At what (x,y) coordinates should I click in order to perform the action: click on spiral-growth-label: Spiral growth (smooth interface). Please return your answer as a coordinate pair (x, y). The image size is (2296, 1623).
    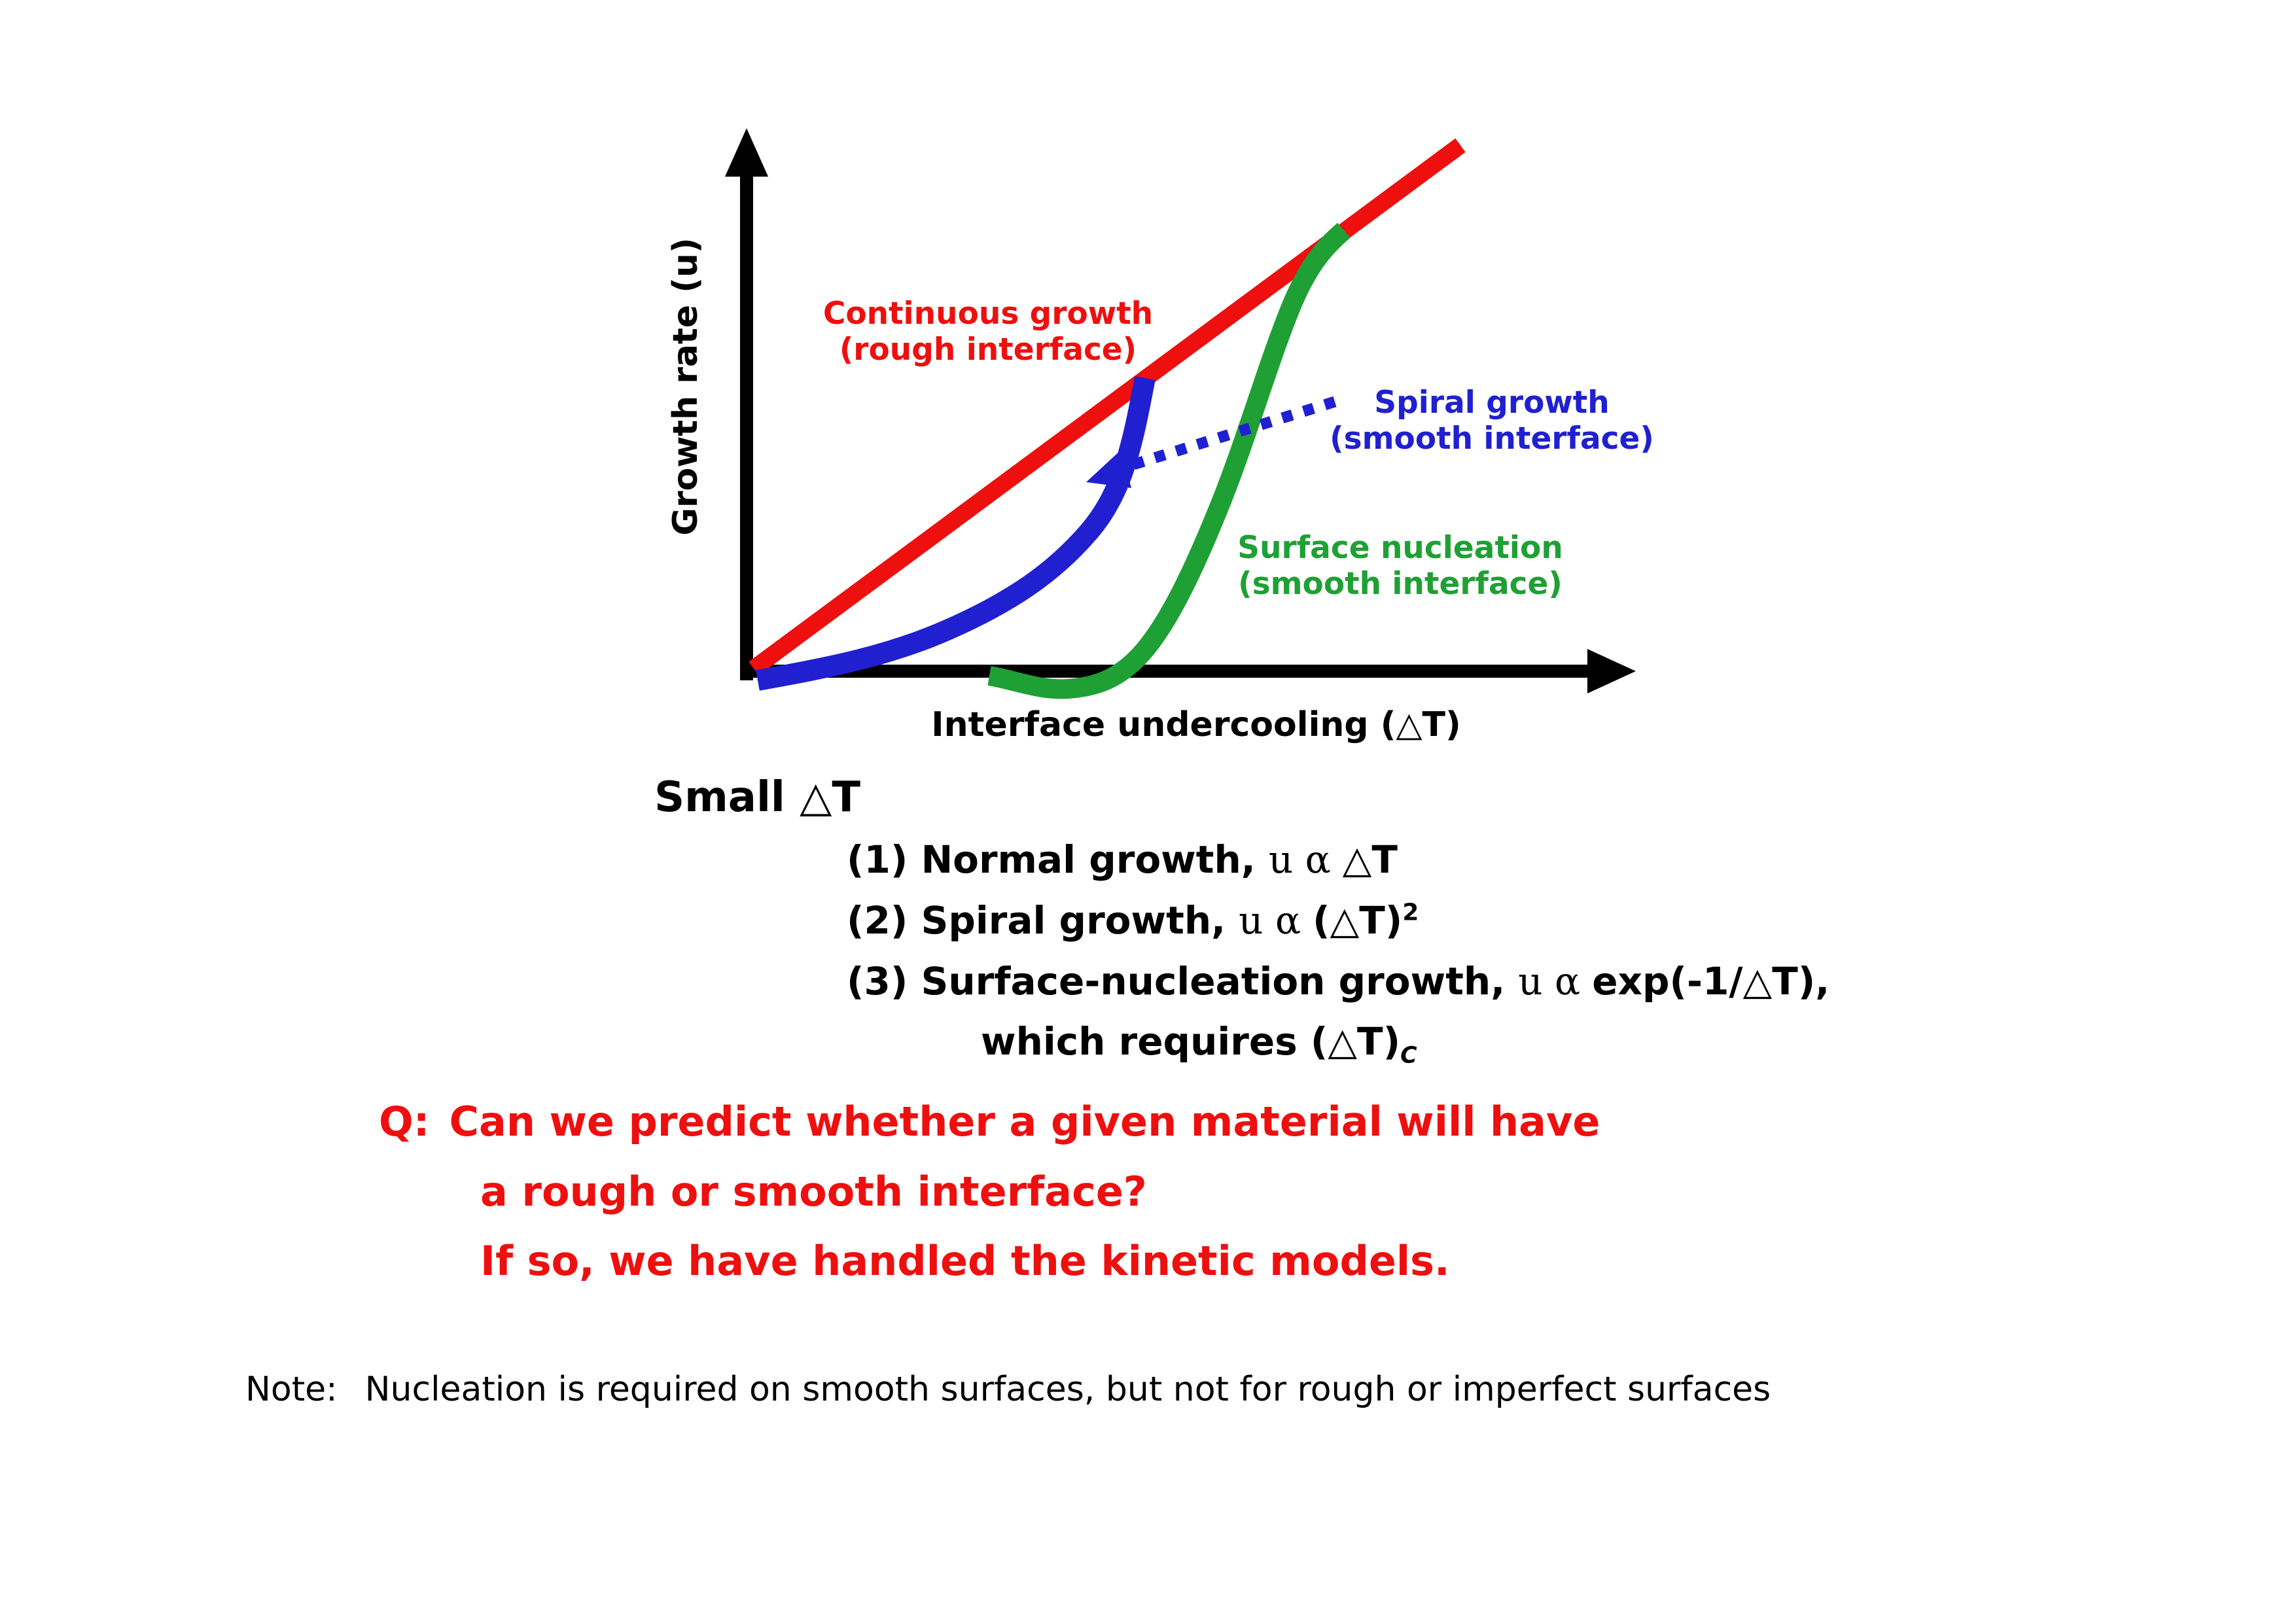
    Looking at the image, I should click on (1491, 421).